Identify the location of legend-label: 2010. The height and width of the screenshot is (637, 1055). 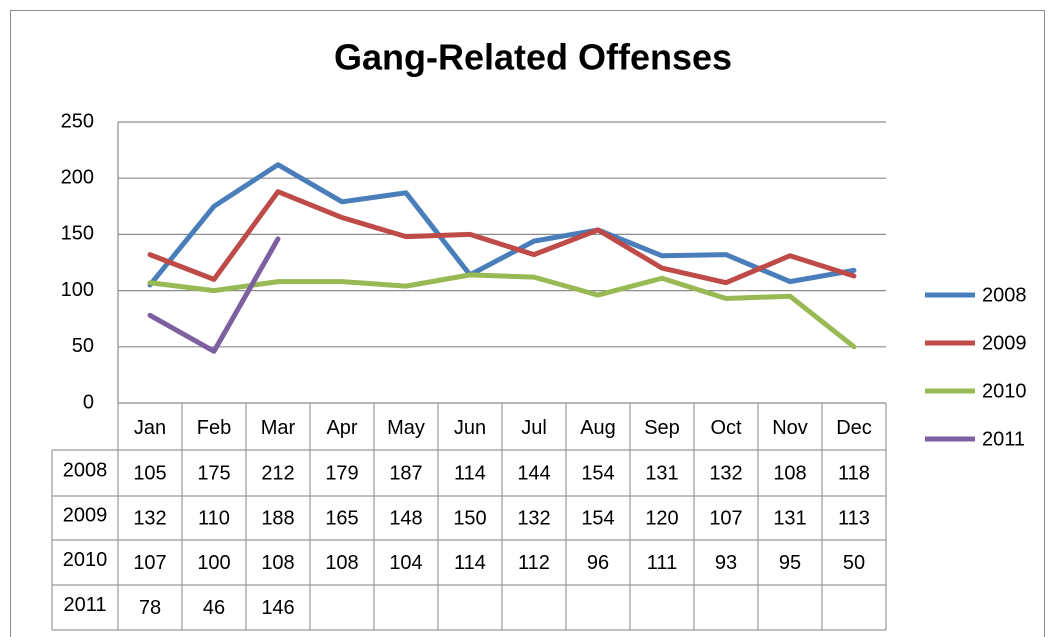
(1004, 391).